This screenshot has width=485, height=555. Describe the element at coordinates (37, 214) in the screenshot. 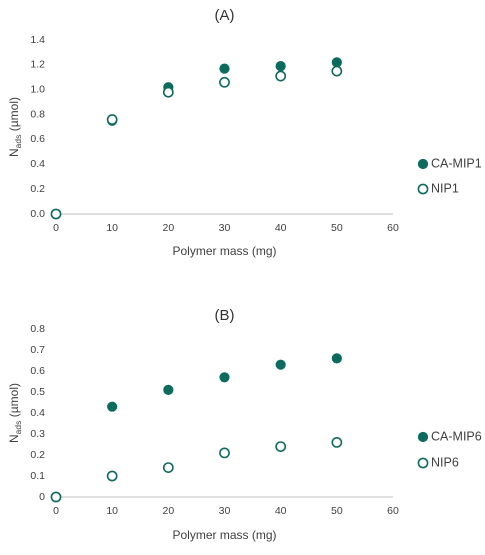

I see `y-tick-label: 0.0` at that location.